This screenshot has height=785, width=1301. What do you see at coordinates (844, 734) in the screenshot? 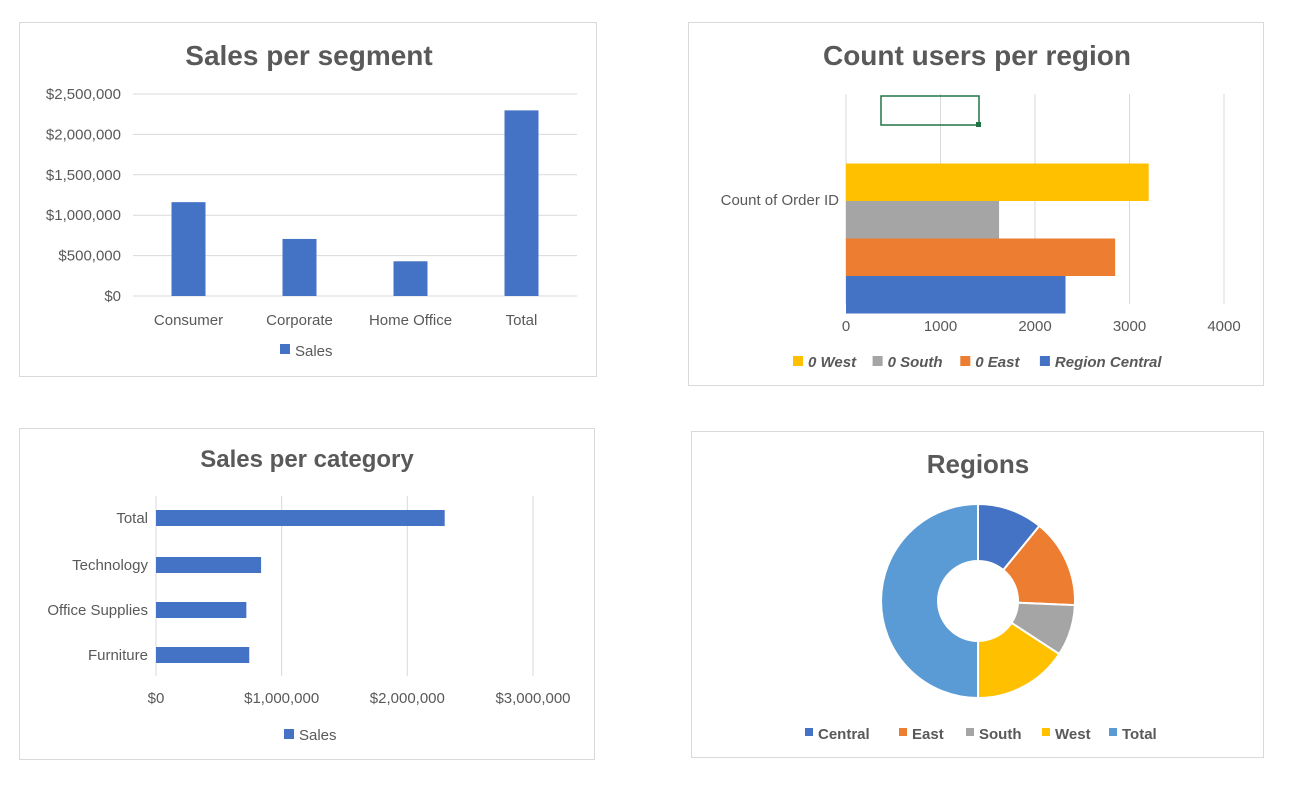
I see `legend-label: Central` at bounding box center [844, 734].